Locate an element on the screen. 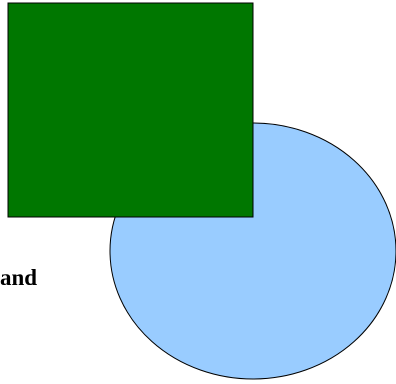  partial-text-label: and is located at coordinates (18, 277).